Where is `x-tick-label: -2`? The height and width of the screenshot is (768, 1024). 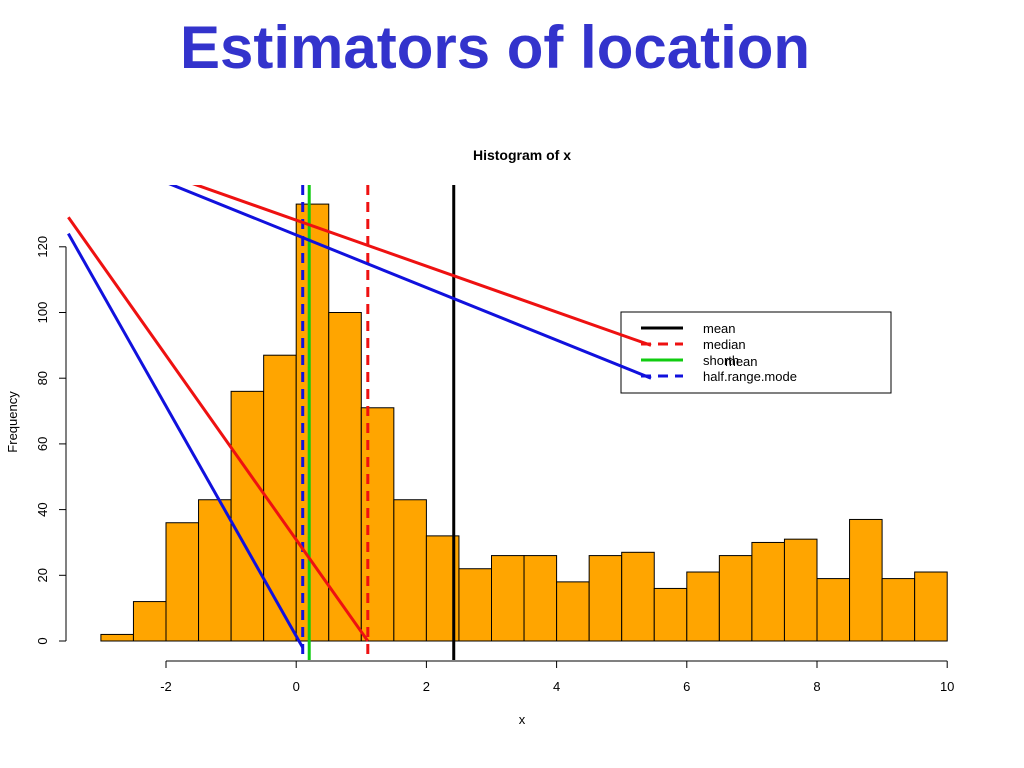
x-tick-label: -2 is located at coordinates (166, 686).